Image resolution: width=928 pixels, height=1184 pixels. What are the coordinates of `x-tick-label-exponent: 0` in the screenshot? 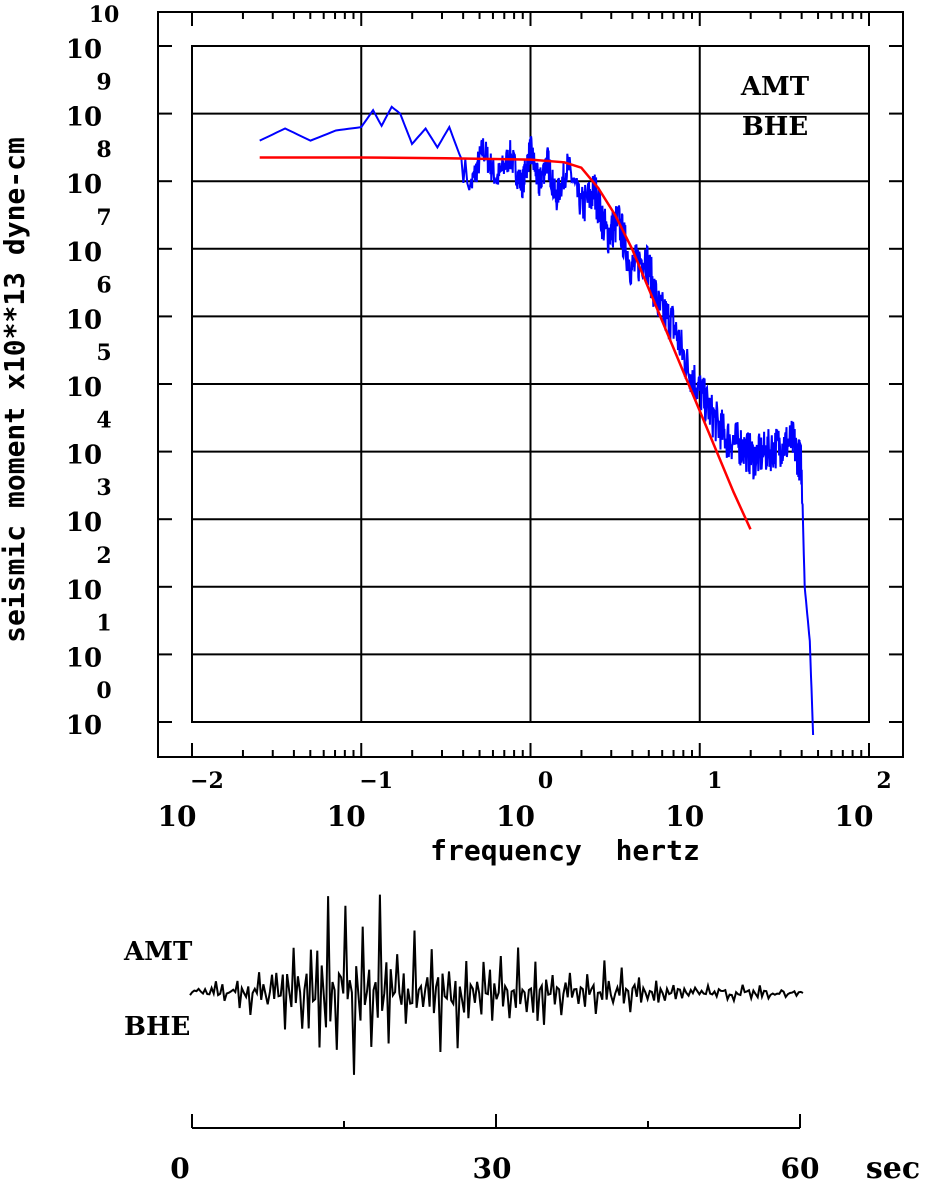 It's located at (545, 781).